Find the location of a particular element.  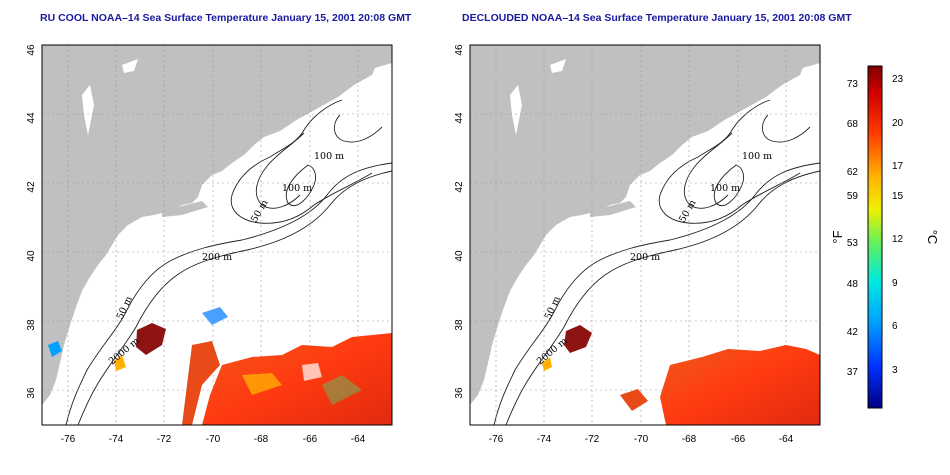

left-y-axis: 46 44 42 40 38 36 is located at coordinates (31, 221).